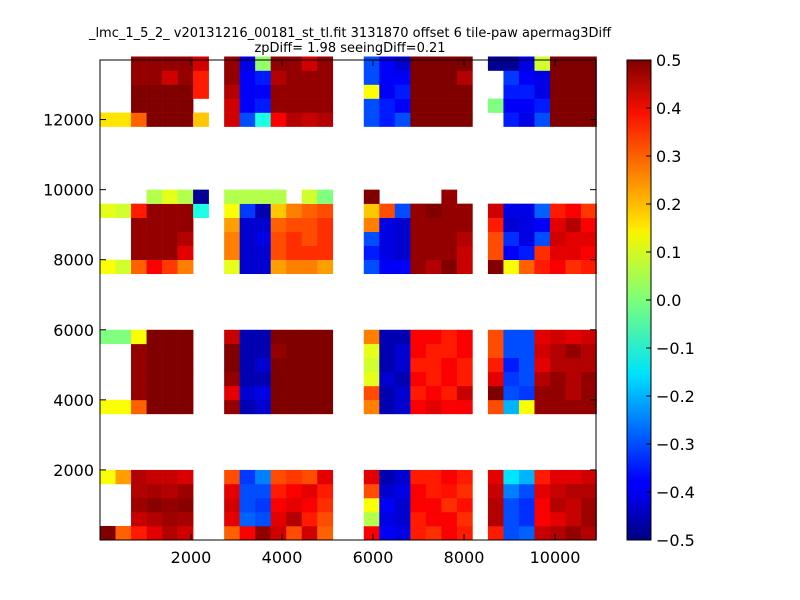 This screenshot has width=800, height=600. What do you see at coordinates (349, 48) in the screenshot?
I see `chart-subtitle: zpDiff= 1.98 seeingDiff=0.21` at bounding box center [349, 48].